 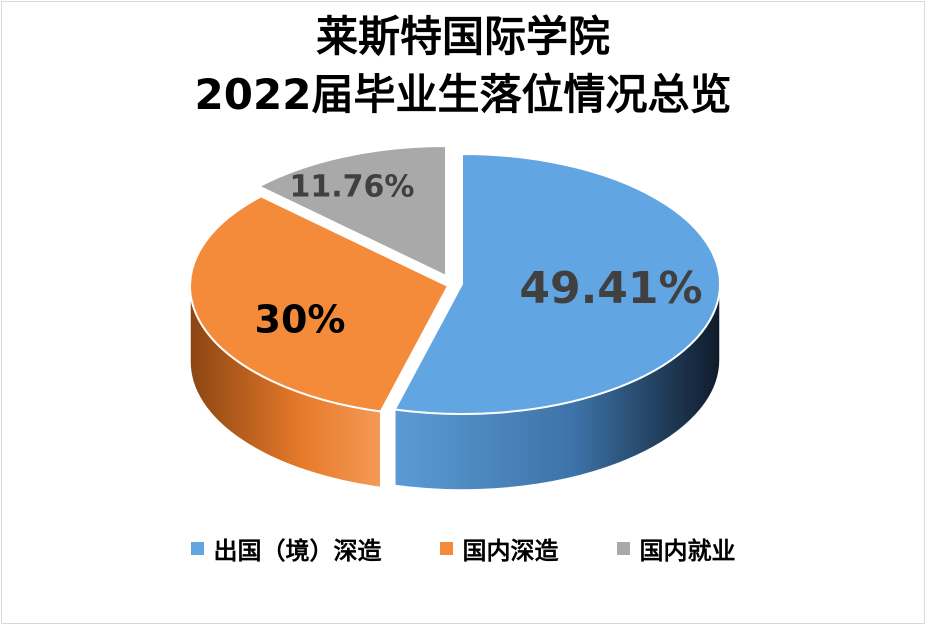 I want to click on legend-swatch-gray, so click(x=623, y=548).